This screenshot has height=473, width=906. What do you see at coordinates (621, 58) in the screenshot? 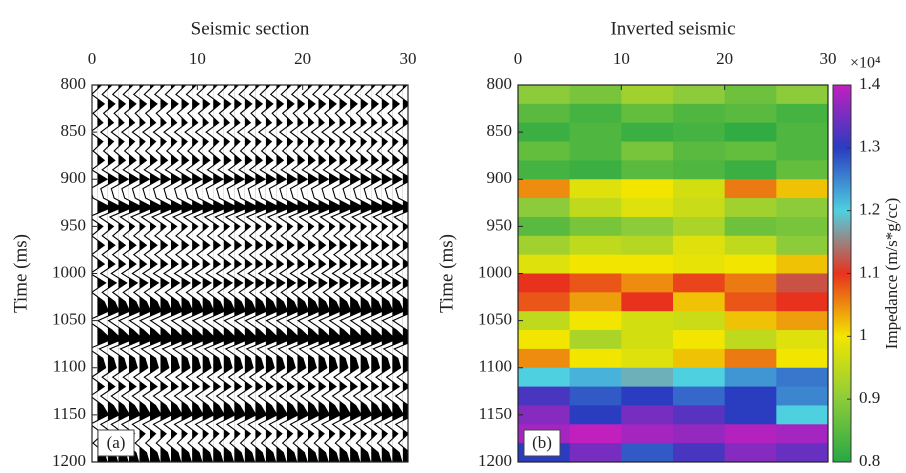
I see `x-tick-label: 10` at bounding box center [621, 58].